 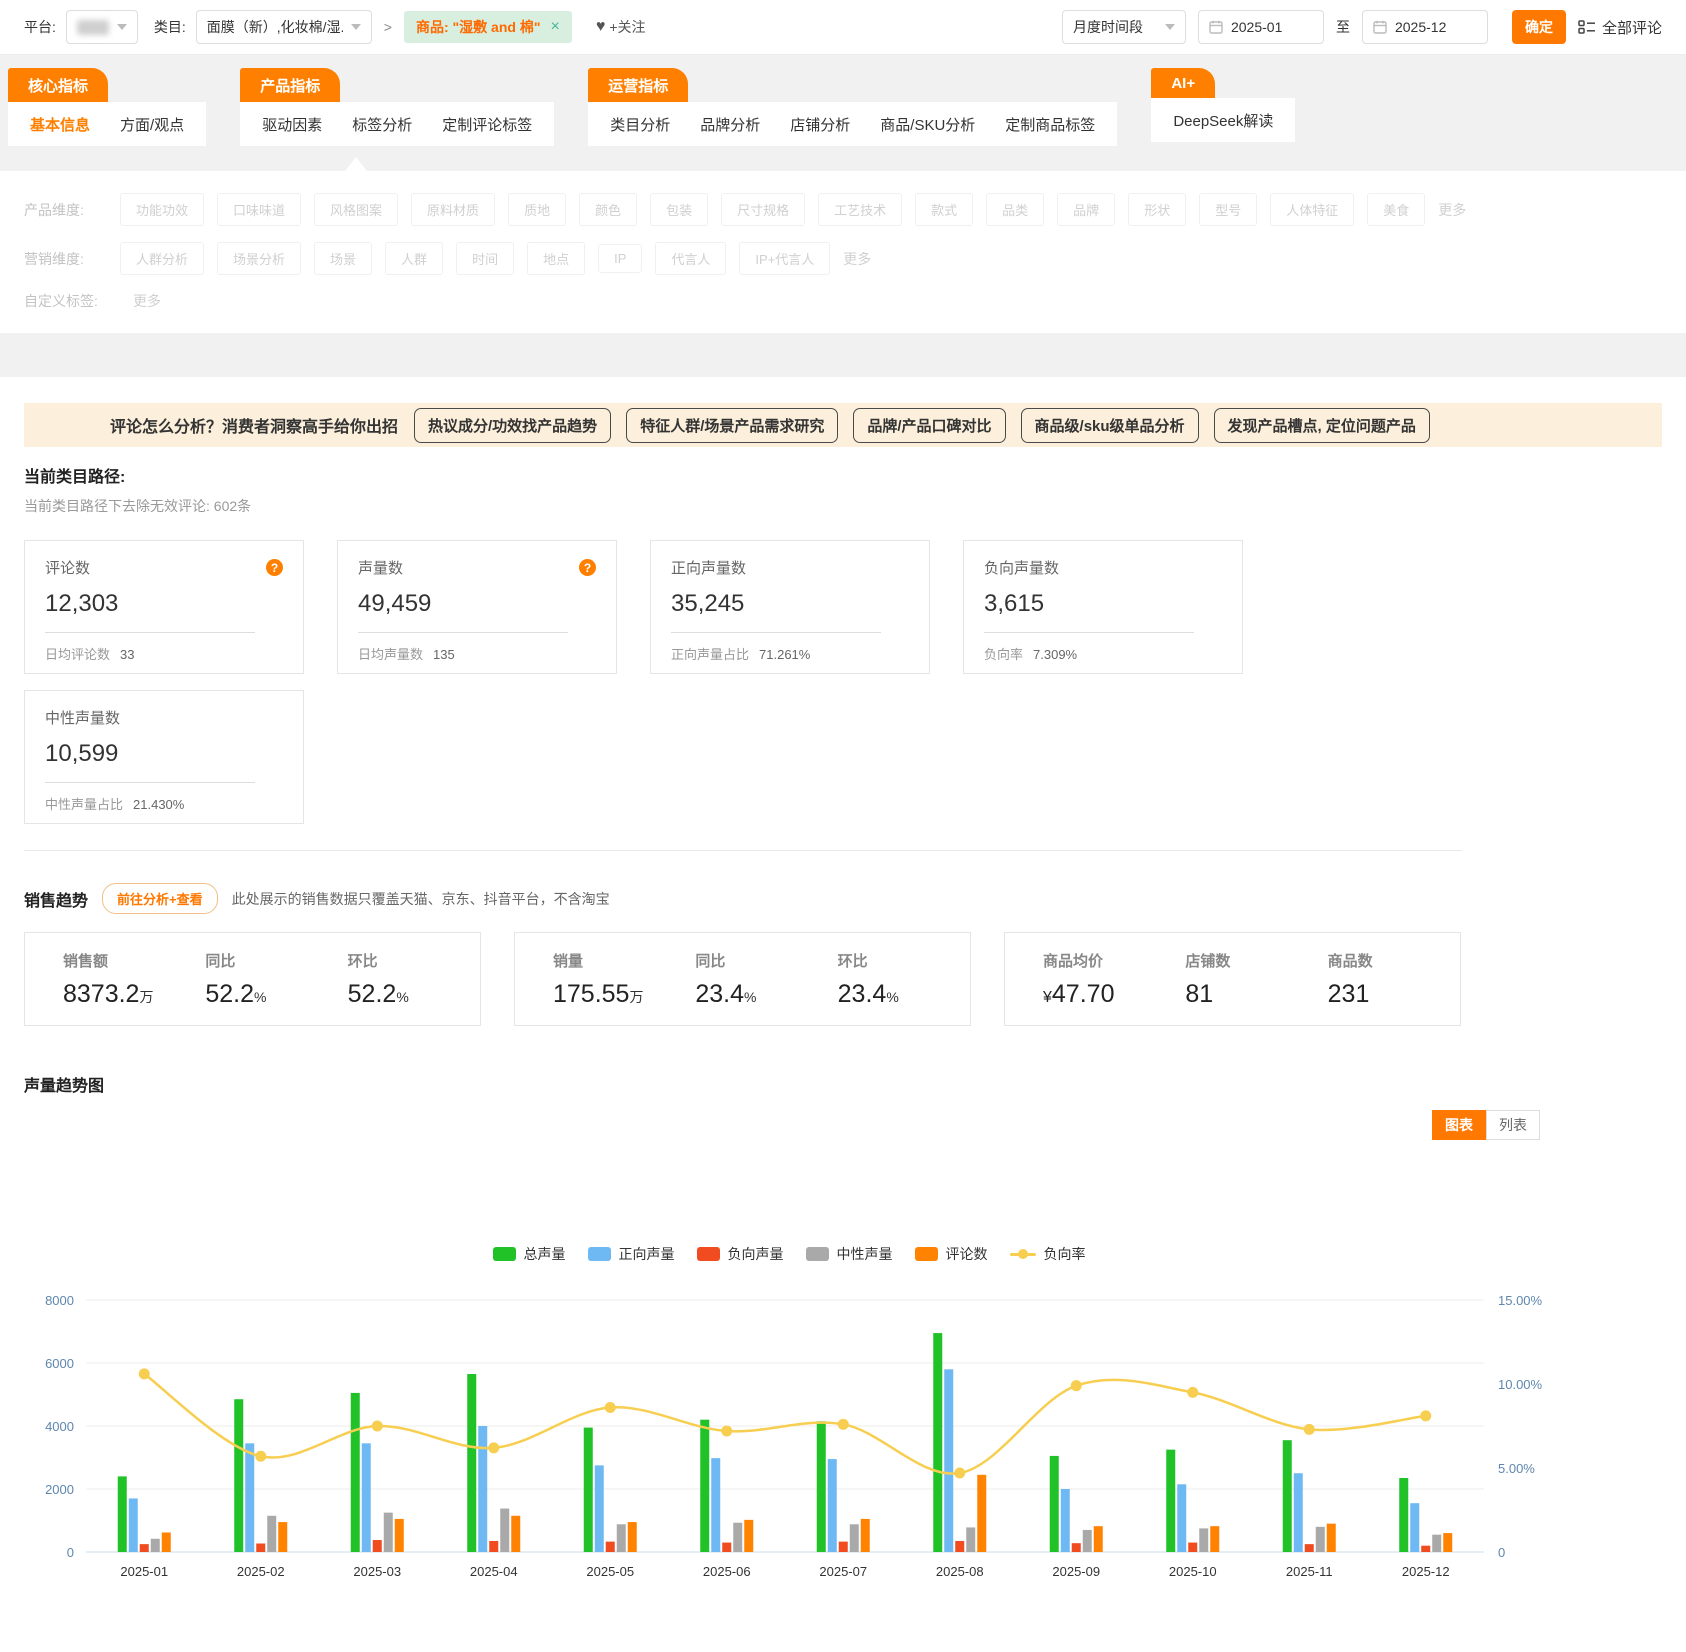 What do you see at coordinates (1256, 27) in the screenshot?
I see `date-from-value: 2025-01` at bounding box center [1256, 27].